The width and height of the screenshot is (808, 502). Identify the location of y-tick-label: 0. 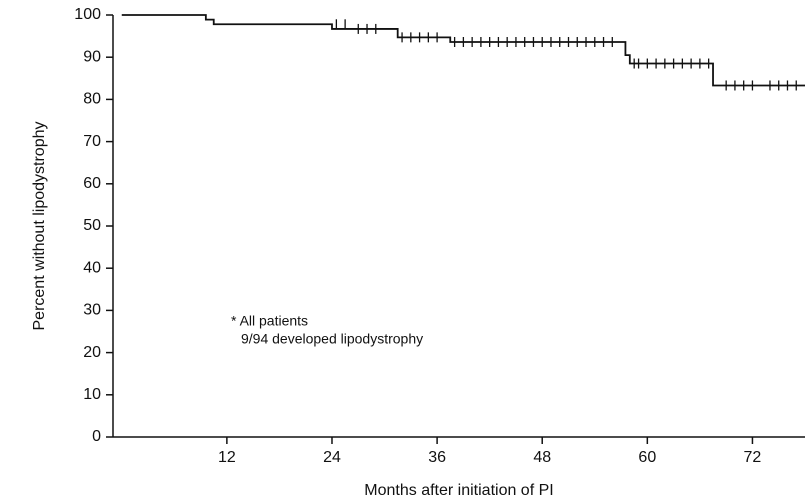
(96, 436).